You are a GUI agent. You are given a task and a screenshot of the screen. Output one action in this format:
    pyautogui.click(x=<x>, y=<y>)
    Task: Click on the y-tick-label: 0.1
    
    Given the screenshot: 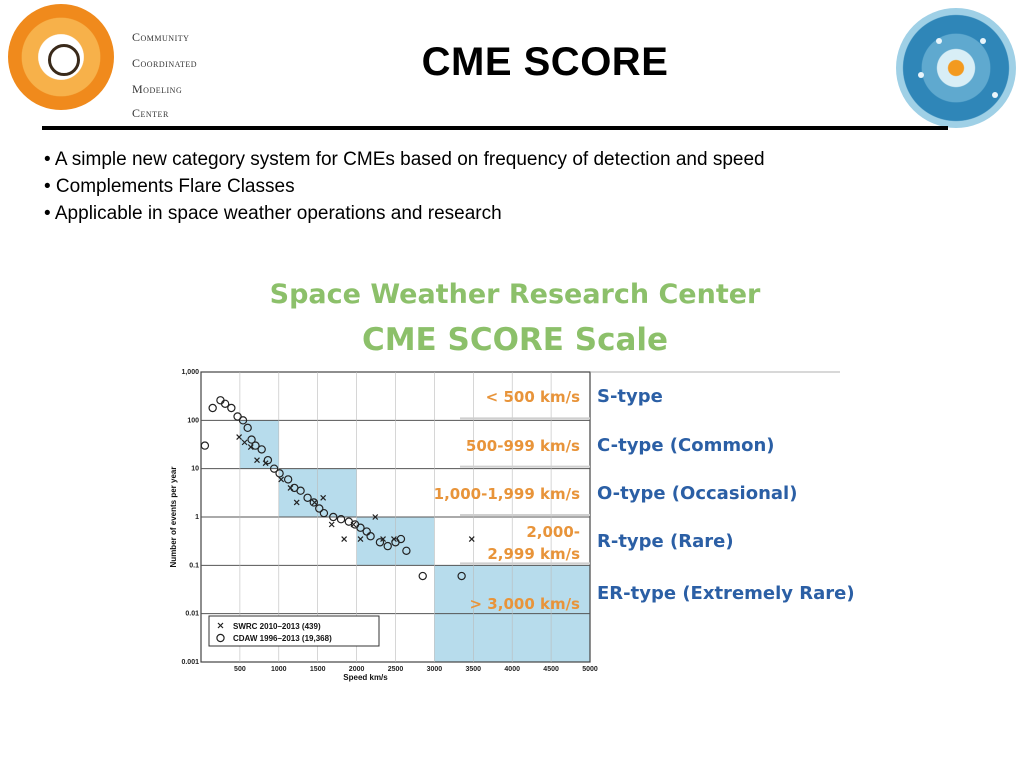 What is the action you would take?
    pyautogui.click(x=194, y=565)
    